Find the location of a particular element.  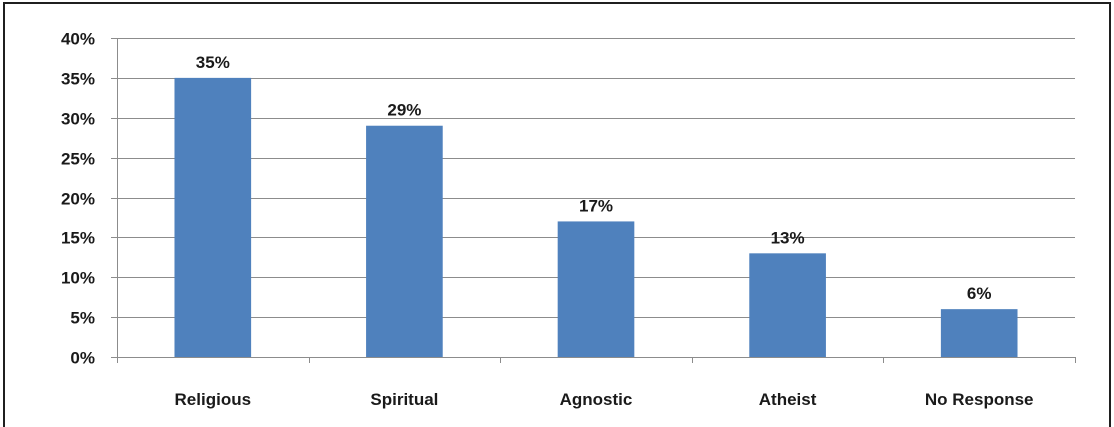

y-tick-label: 25% is located at coordinates (78, 159).